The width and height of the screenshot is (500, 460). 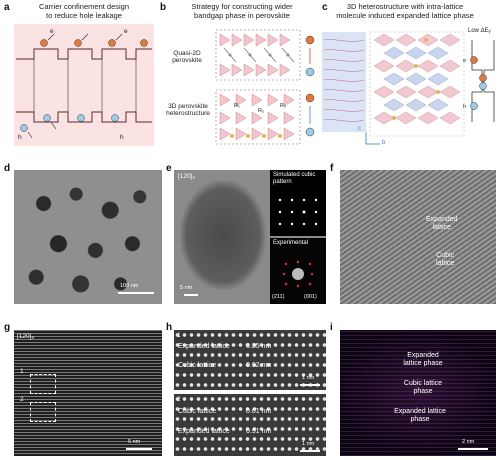 I want to click on panel-h-bot-cubic-val: 0.61 nm, so click(x=259, y=411).